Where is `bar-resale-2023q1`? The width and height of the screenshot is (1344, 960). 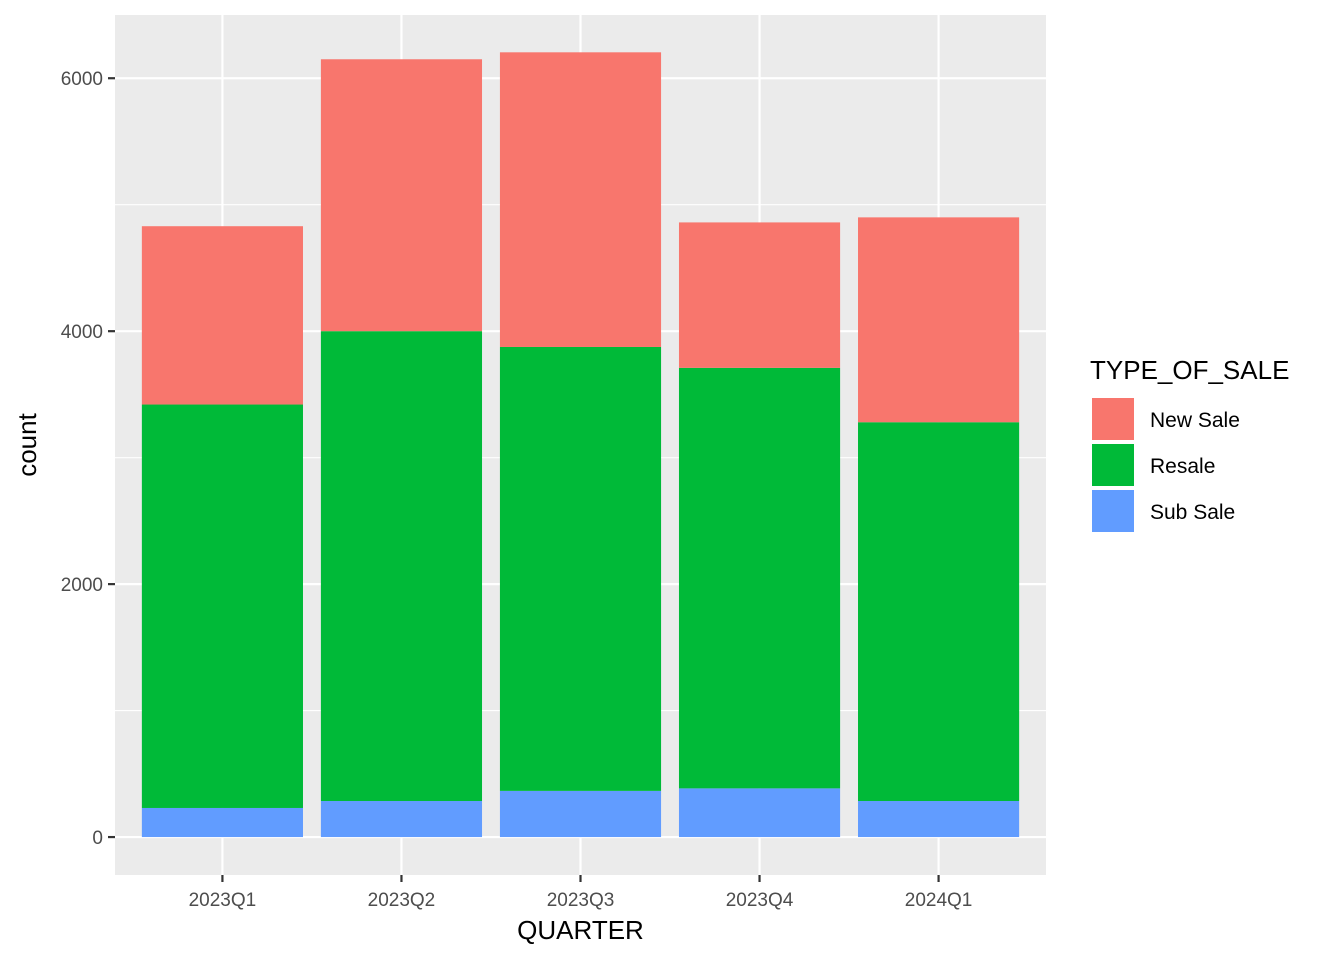
bar-resale-2023q1 is located at coordinates (222, 606).